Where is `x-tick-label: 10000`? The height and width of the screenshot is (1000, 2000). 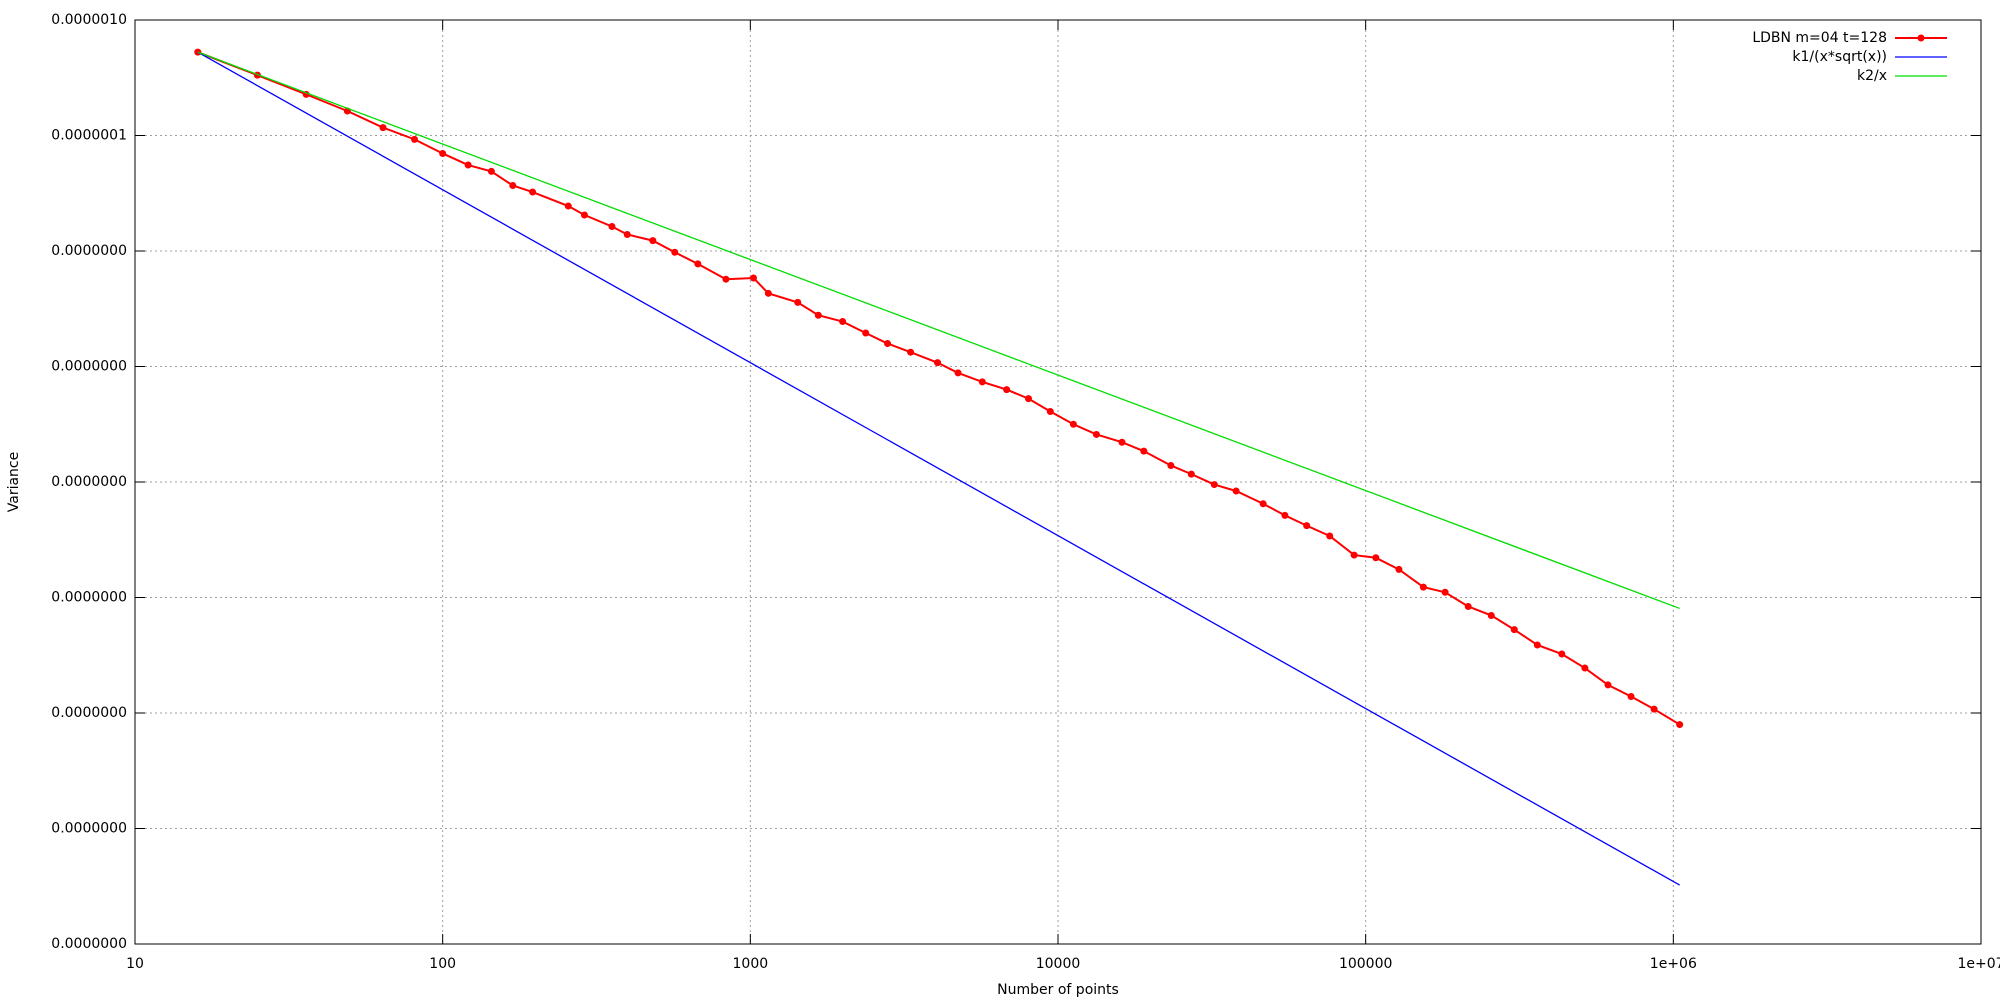 x-tick-label: 10000 is located at coordinates (1058, 964).